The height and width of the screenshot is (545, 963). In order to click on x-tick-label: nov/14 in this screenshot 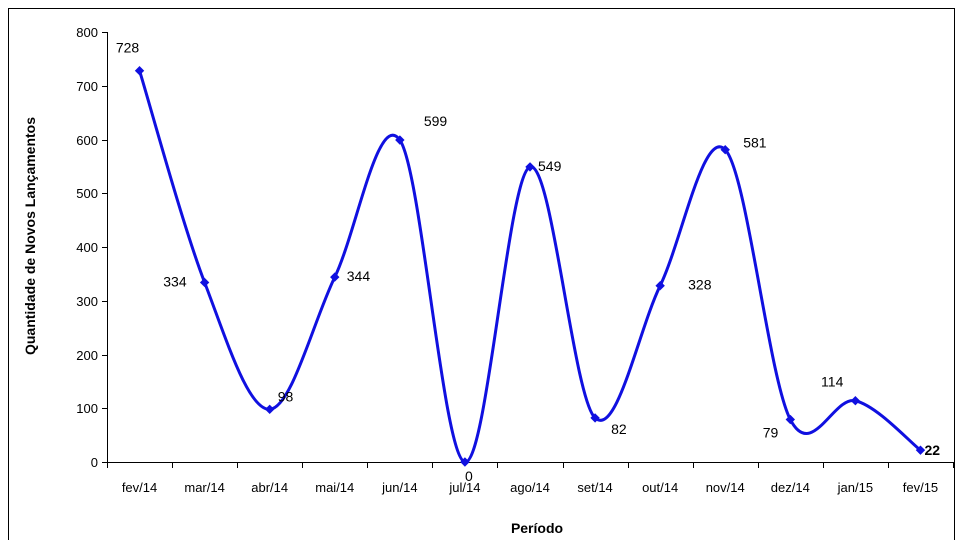, I will do `click(725, 487)`.